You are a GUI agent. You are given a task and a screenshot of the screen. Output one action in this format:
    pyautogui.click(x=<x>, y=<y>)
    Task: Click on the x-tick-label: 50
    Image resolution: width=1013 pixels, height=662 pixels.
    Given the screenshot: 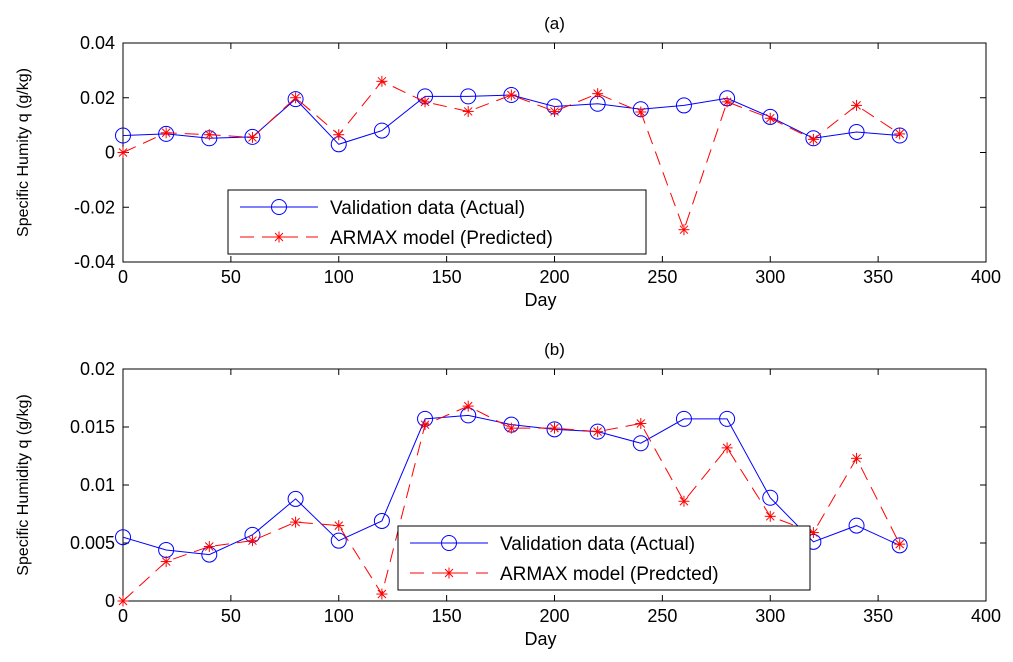 What is the action you would take?
    pyautogui.click(x=231, y=616)
    